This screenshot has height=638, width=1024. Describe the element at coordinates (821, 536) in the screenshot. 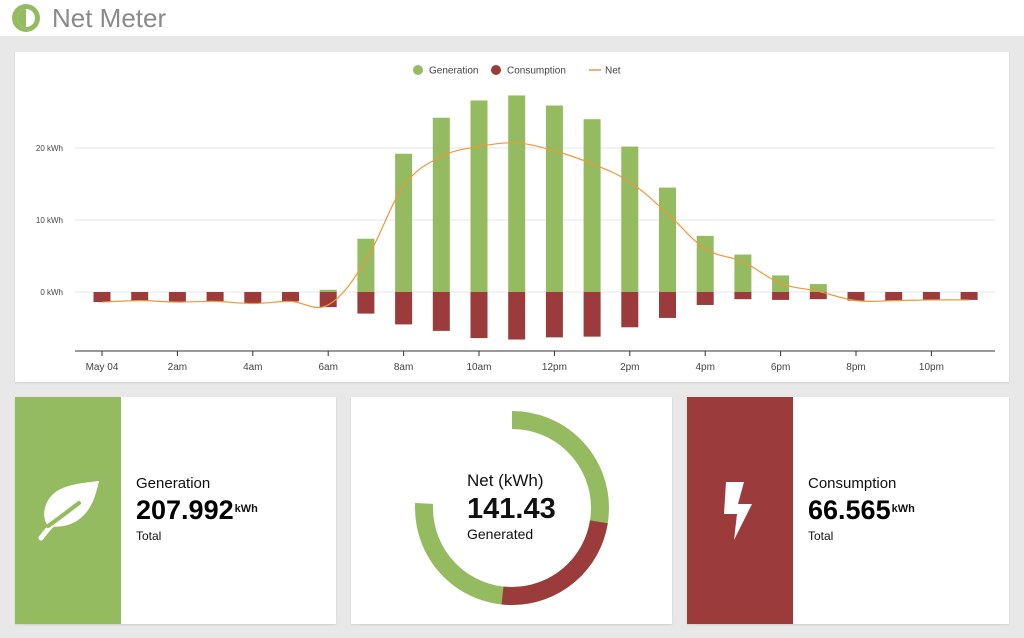

I see `consumption-sub: Total` at that location.